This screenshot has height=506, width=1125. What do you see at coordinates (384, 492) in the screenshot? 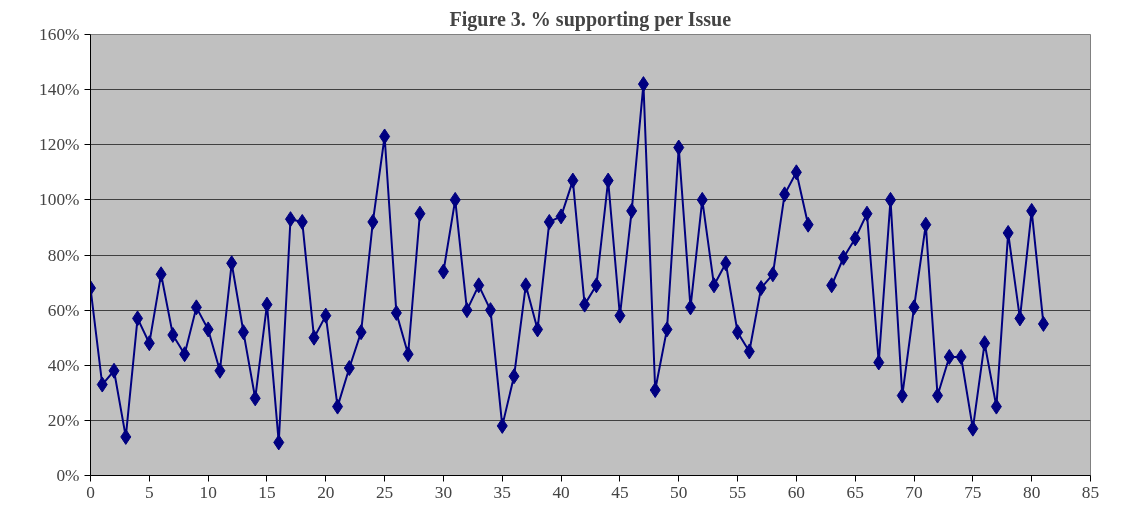
I see `x-tick-label: 25` at bounding box center [384, 492].